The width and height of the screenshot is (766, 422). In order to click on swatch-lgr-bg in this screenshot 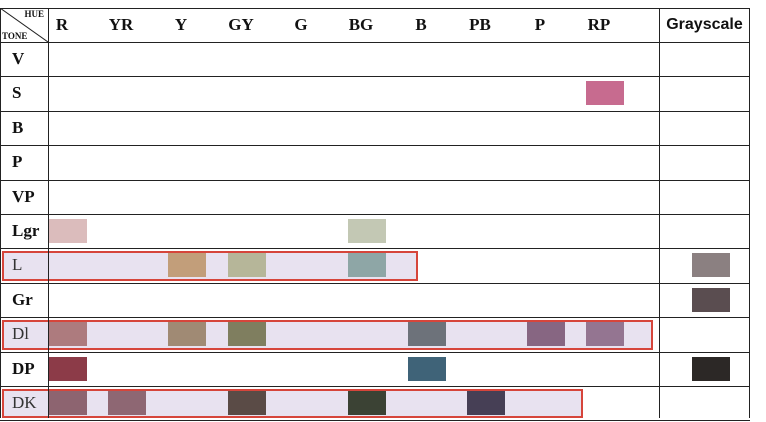, I will do `click(367, 231)`.